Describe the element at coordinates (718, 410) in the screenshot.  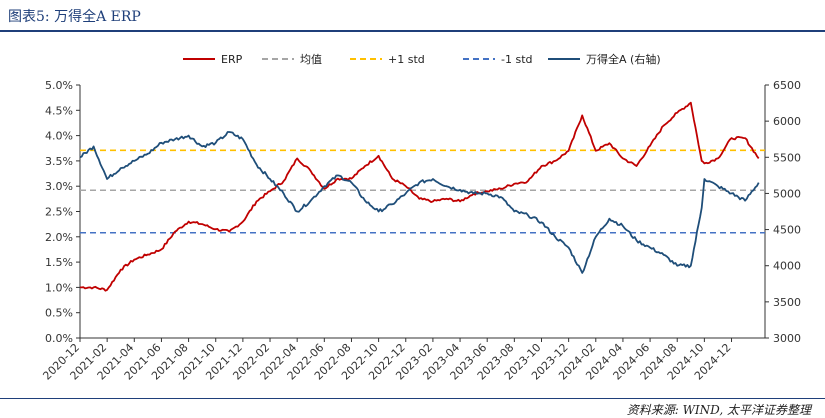
I see `source-note: 资料来源: WIND, 太平洋证券整理` at that location.